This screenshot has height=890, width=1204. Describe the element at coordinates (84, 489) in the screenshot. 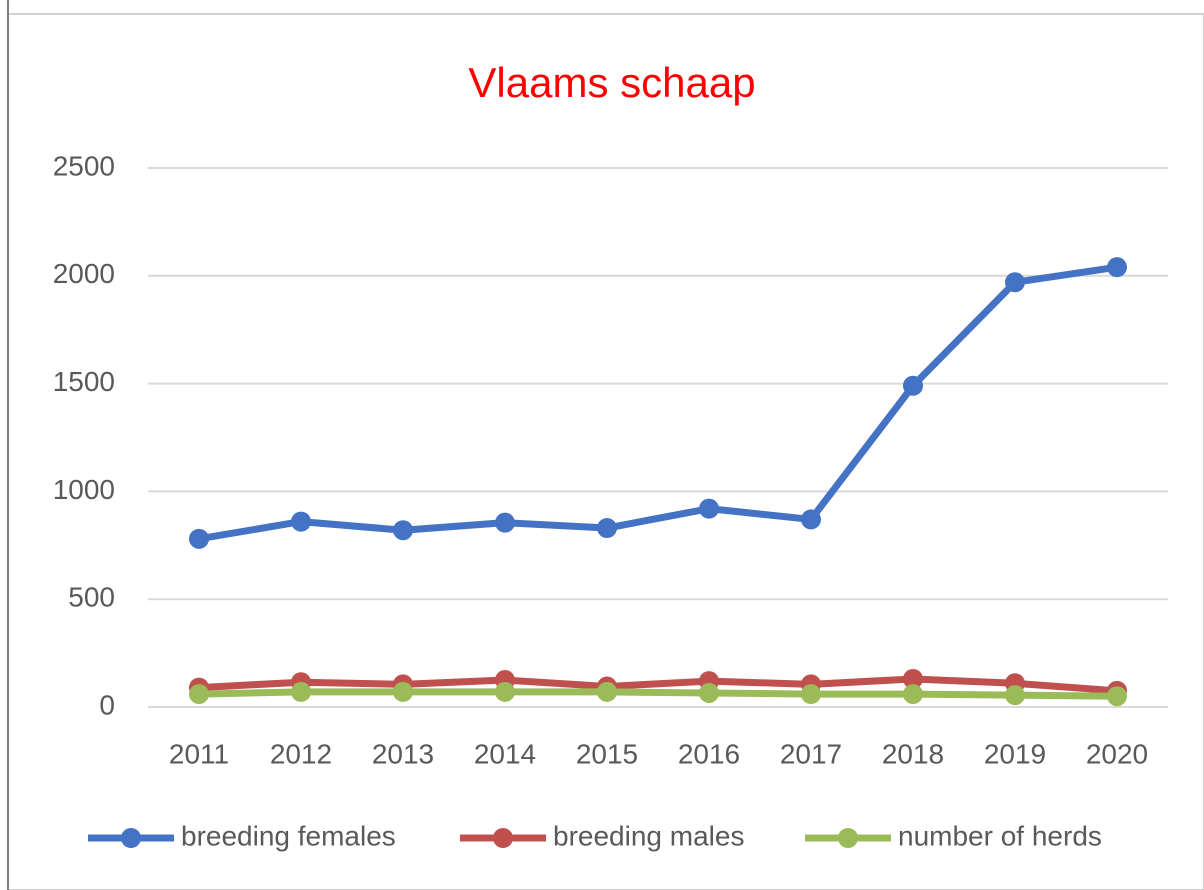

I see `y-tick-label: 1000` at that location.